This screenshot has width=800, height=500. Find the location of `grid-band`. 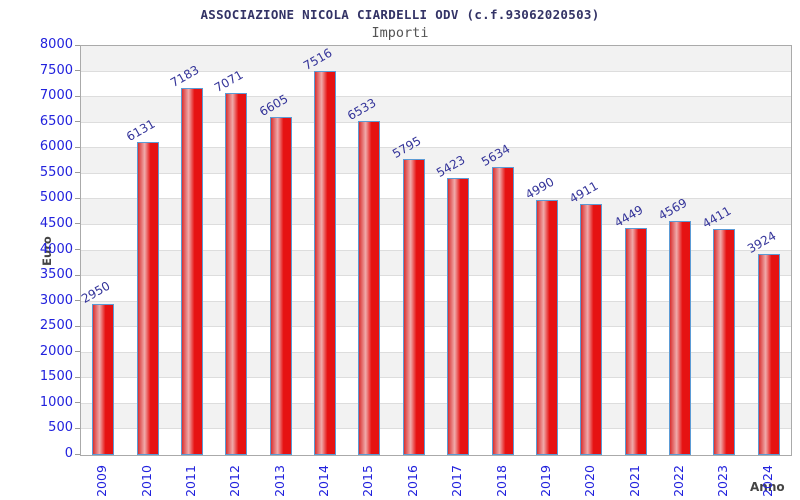

grid-band is located at coordinates (436, 59).